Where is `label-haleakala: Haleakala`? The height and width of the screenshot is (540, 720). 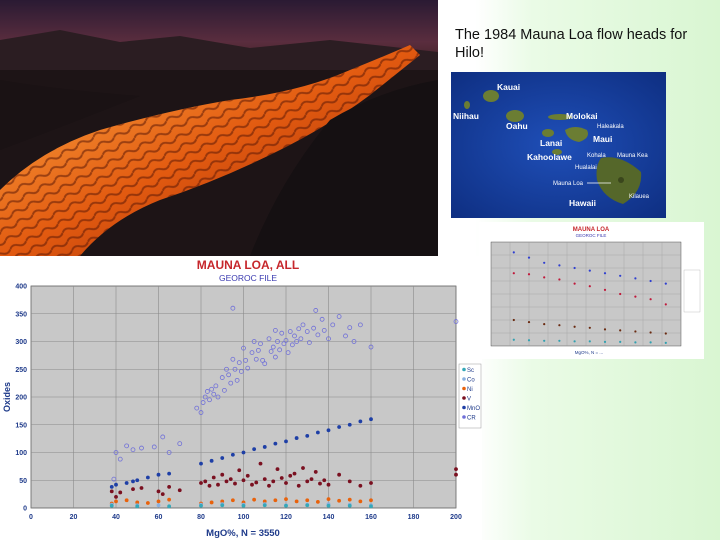 label-haleakala: Haleakala is located at coordinates (610, 127).